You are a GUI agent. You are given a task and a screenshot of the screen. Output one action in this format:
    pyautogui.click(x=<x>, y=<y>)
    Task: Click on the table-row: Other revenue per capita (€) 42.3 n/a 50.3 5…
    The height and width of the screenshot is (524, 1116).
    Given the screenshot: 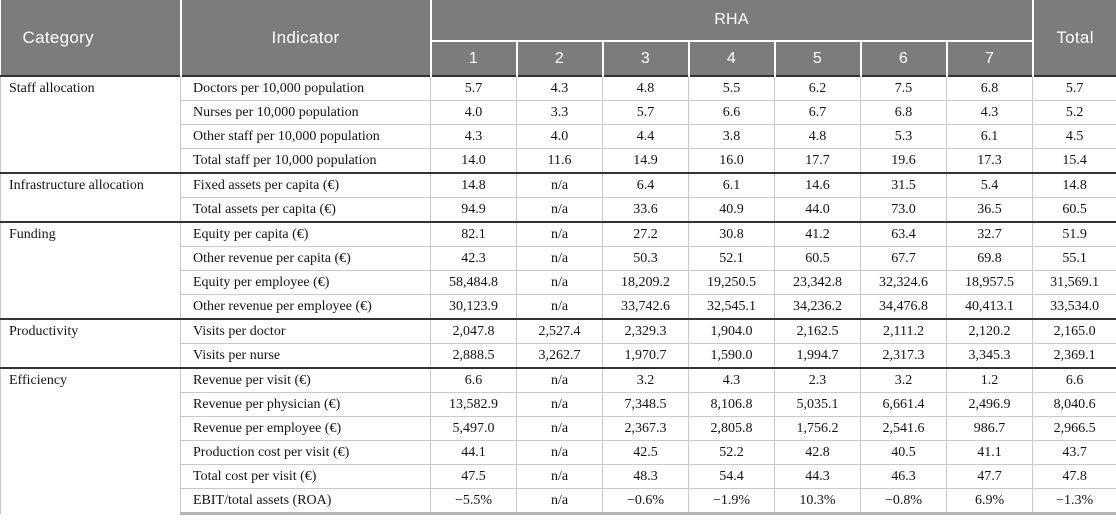 What is the action you would take?
    pyautogui.click(x=558, y=258)
    